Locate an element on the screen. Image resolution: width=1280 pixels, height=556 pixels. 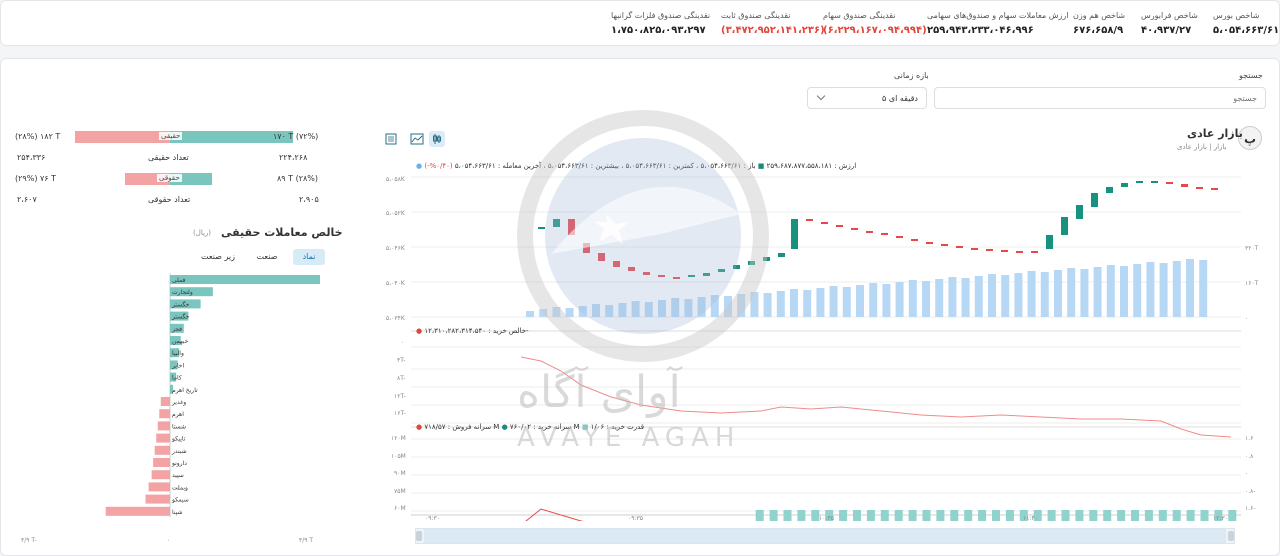
power-axis-left: ۷۵M is located at coordinates (400, 491).